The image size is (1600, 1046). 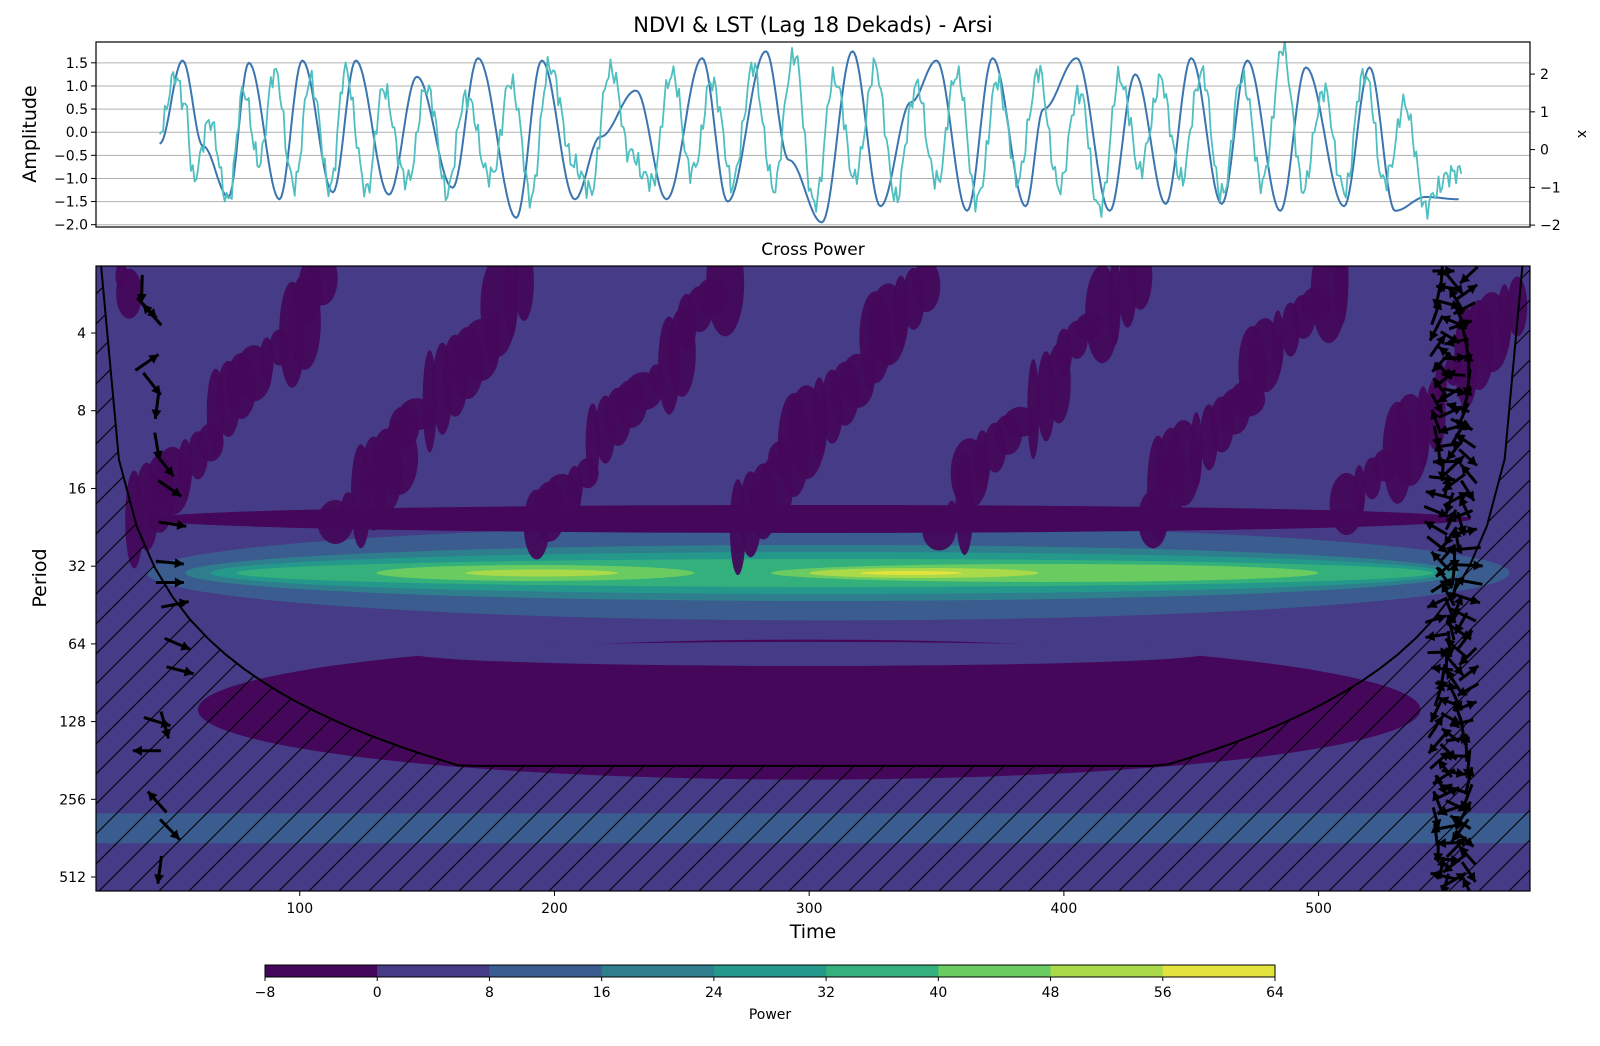 What do you see at coordinates (809, 518) in the screenshot?
I see `power-trough` at bounding box center [809, 518].